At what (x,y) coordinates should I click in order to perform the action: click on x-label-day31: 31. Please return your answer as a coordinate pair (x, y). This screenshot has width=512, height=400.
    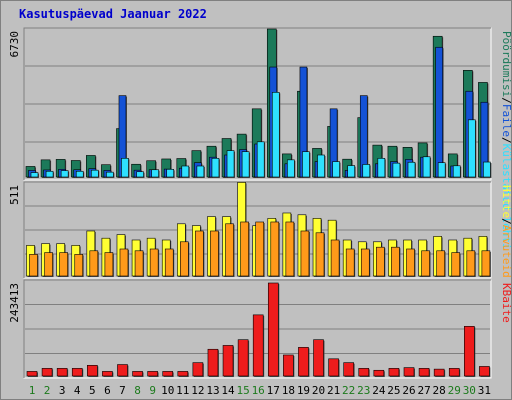
    Looking at the image, I should click on (484, 390).